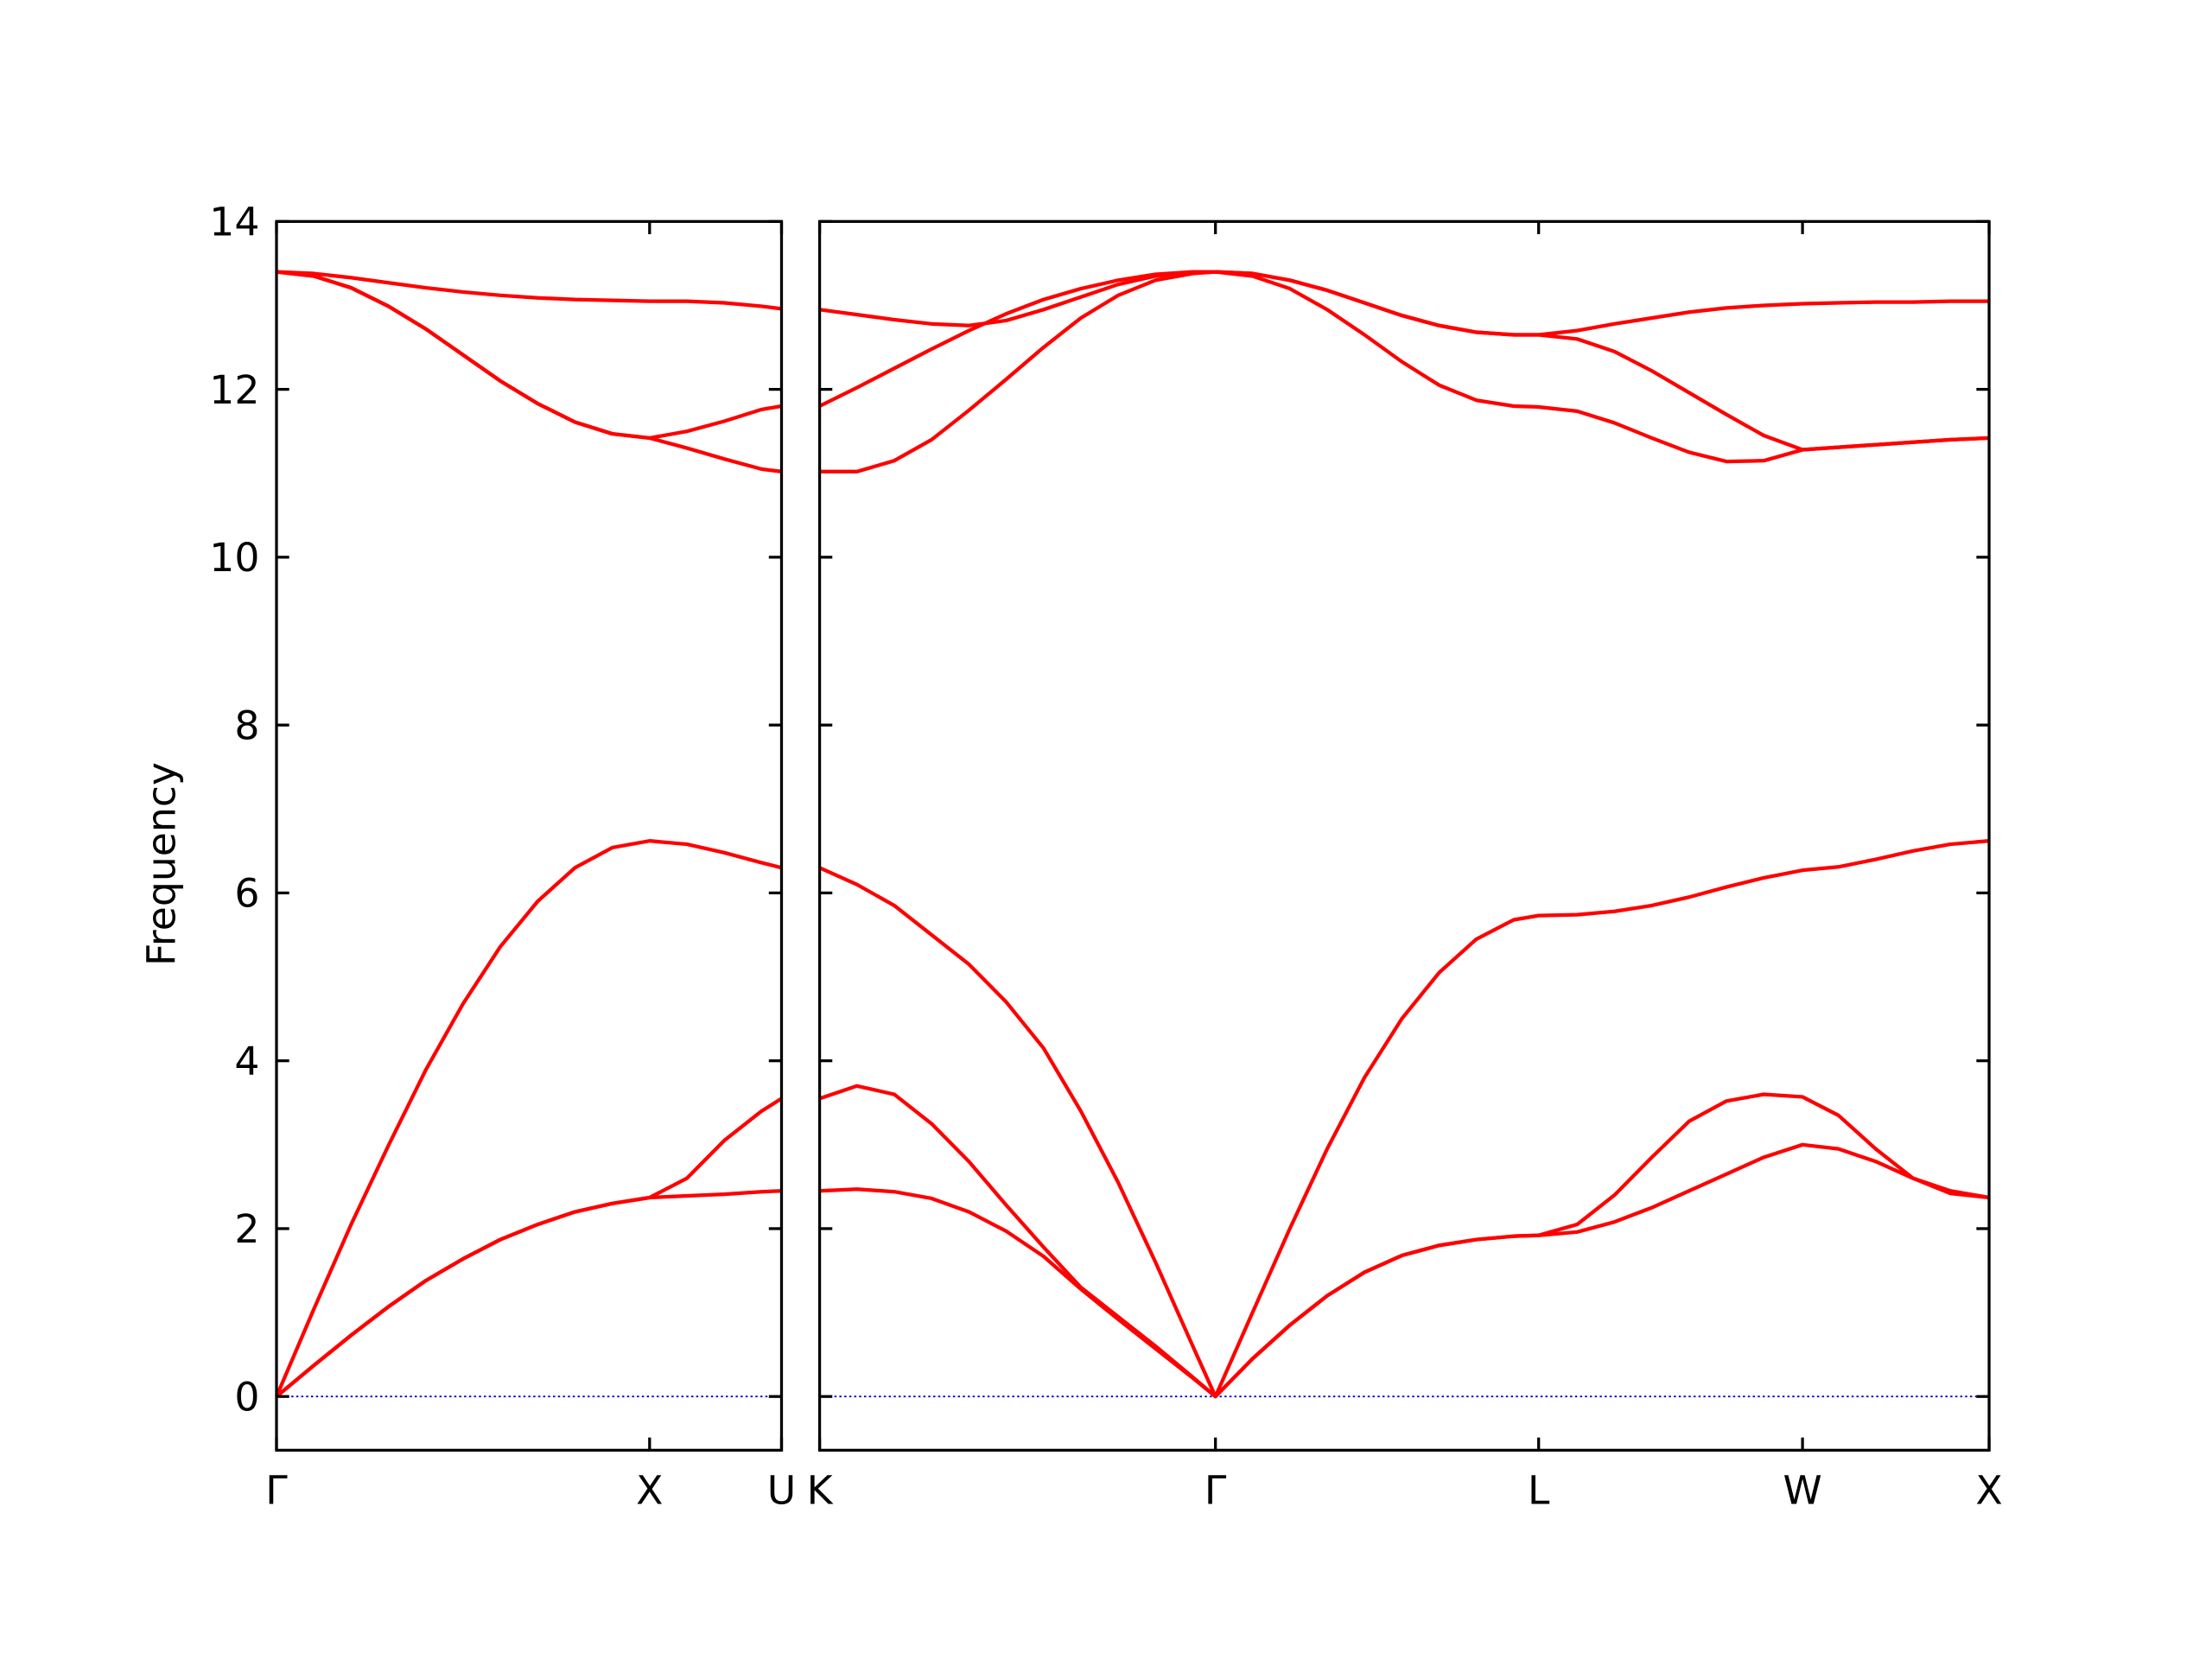 The image size is (2212, 1659). I want to click on x-tick-label: K, so click(820, 1490).